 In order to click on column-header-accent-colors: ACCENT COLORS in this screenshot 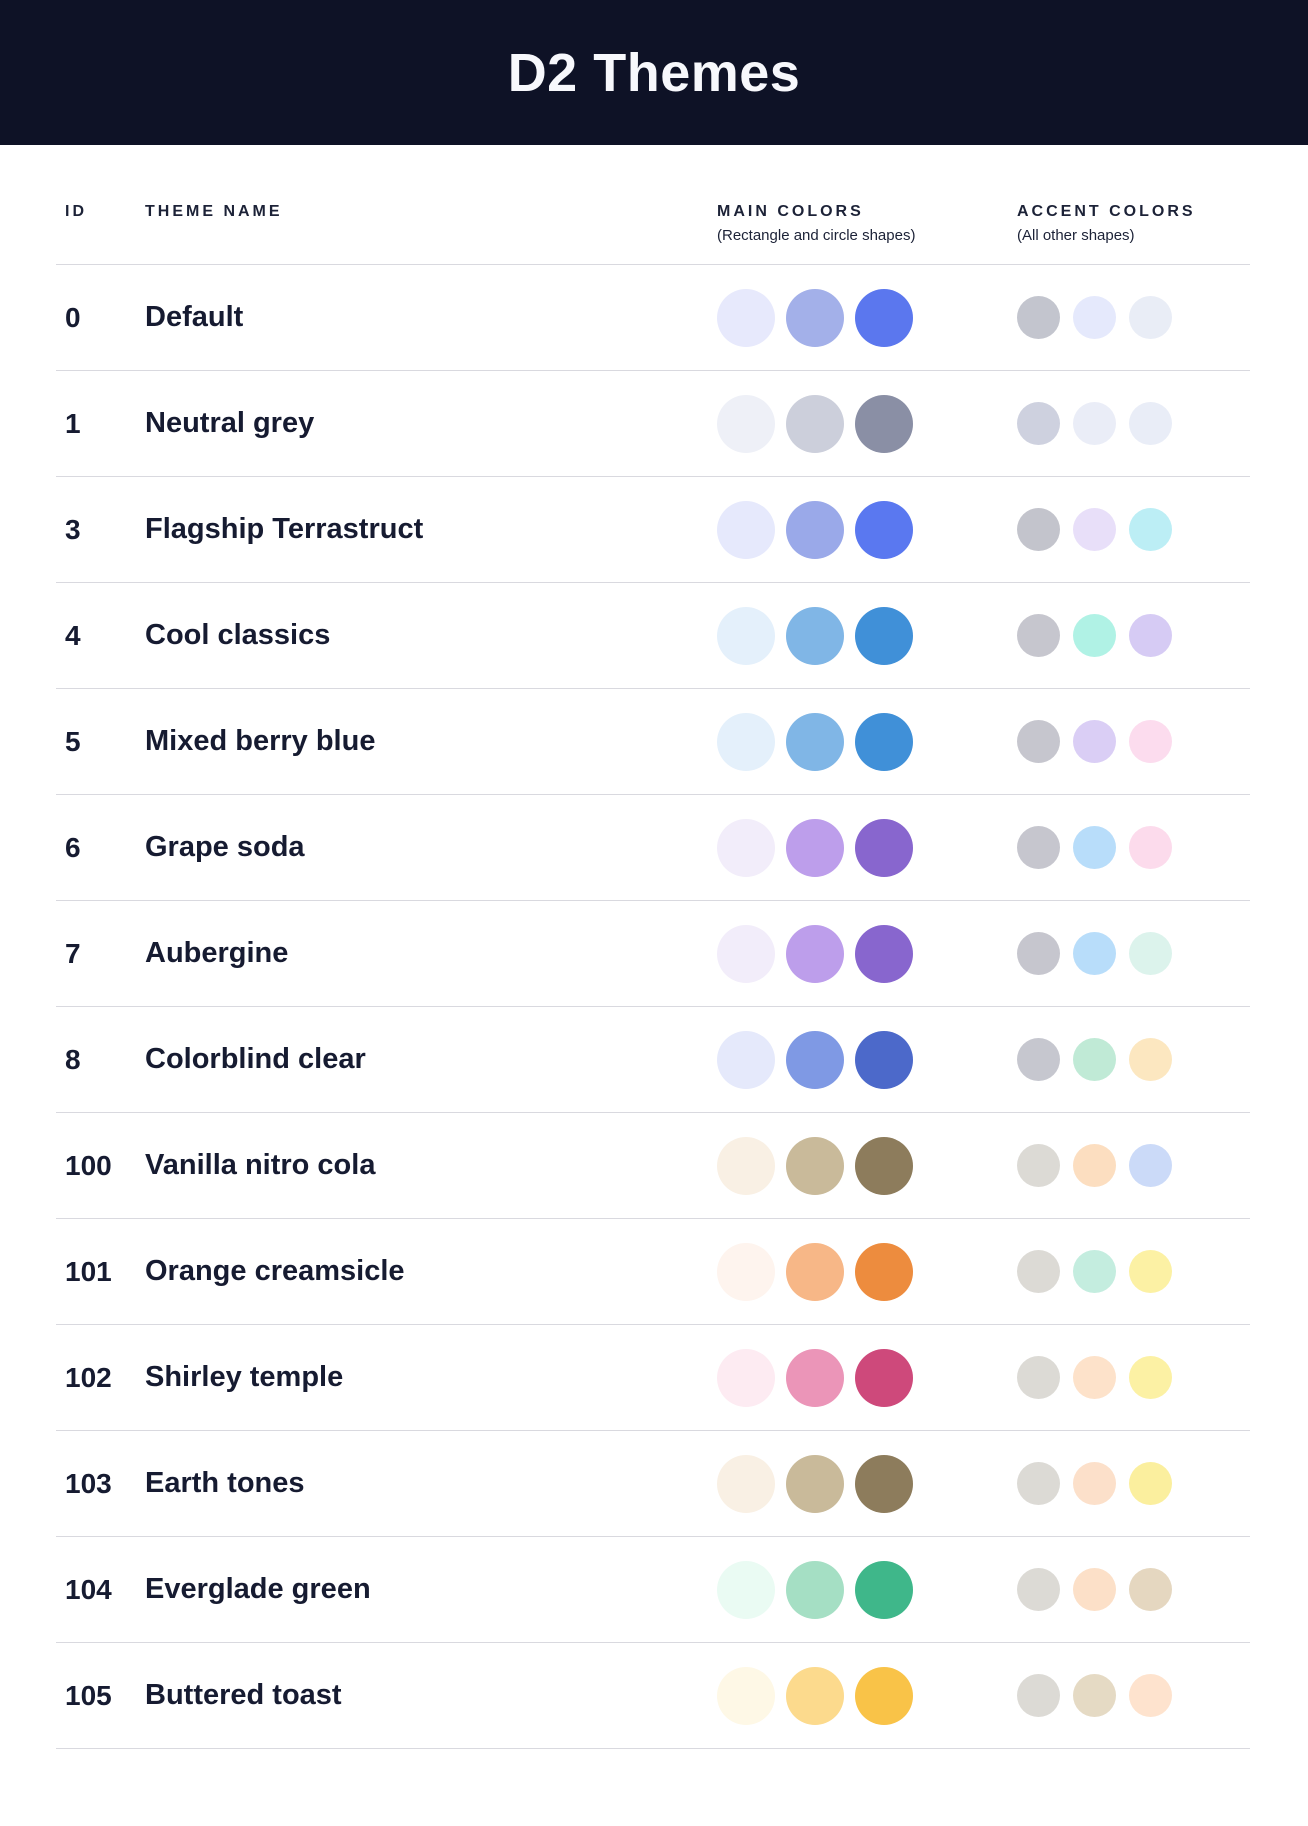, I will do `click(1106, 211)`.